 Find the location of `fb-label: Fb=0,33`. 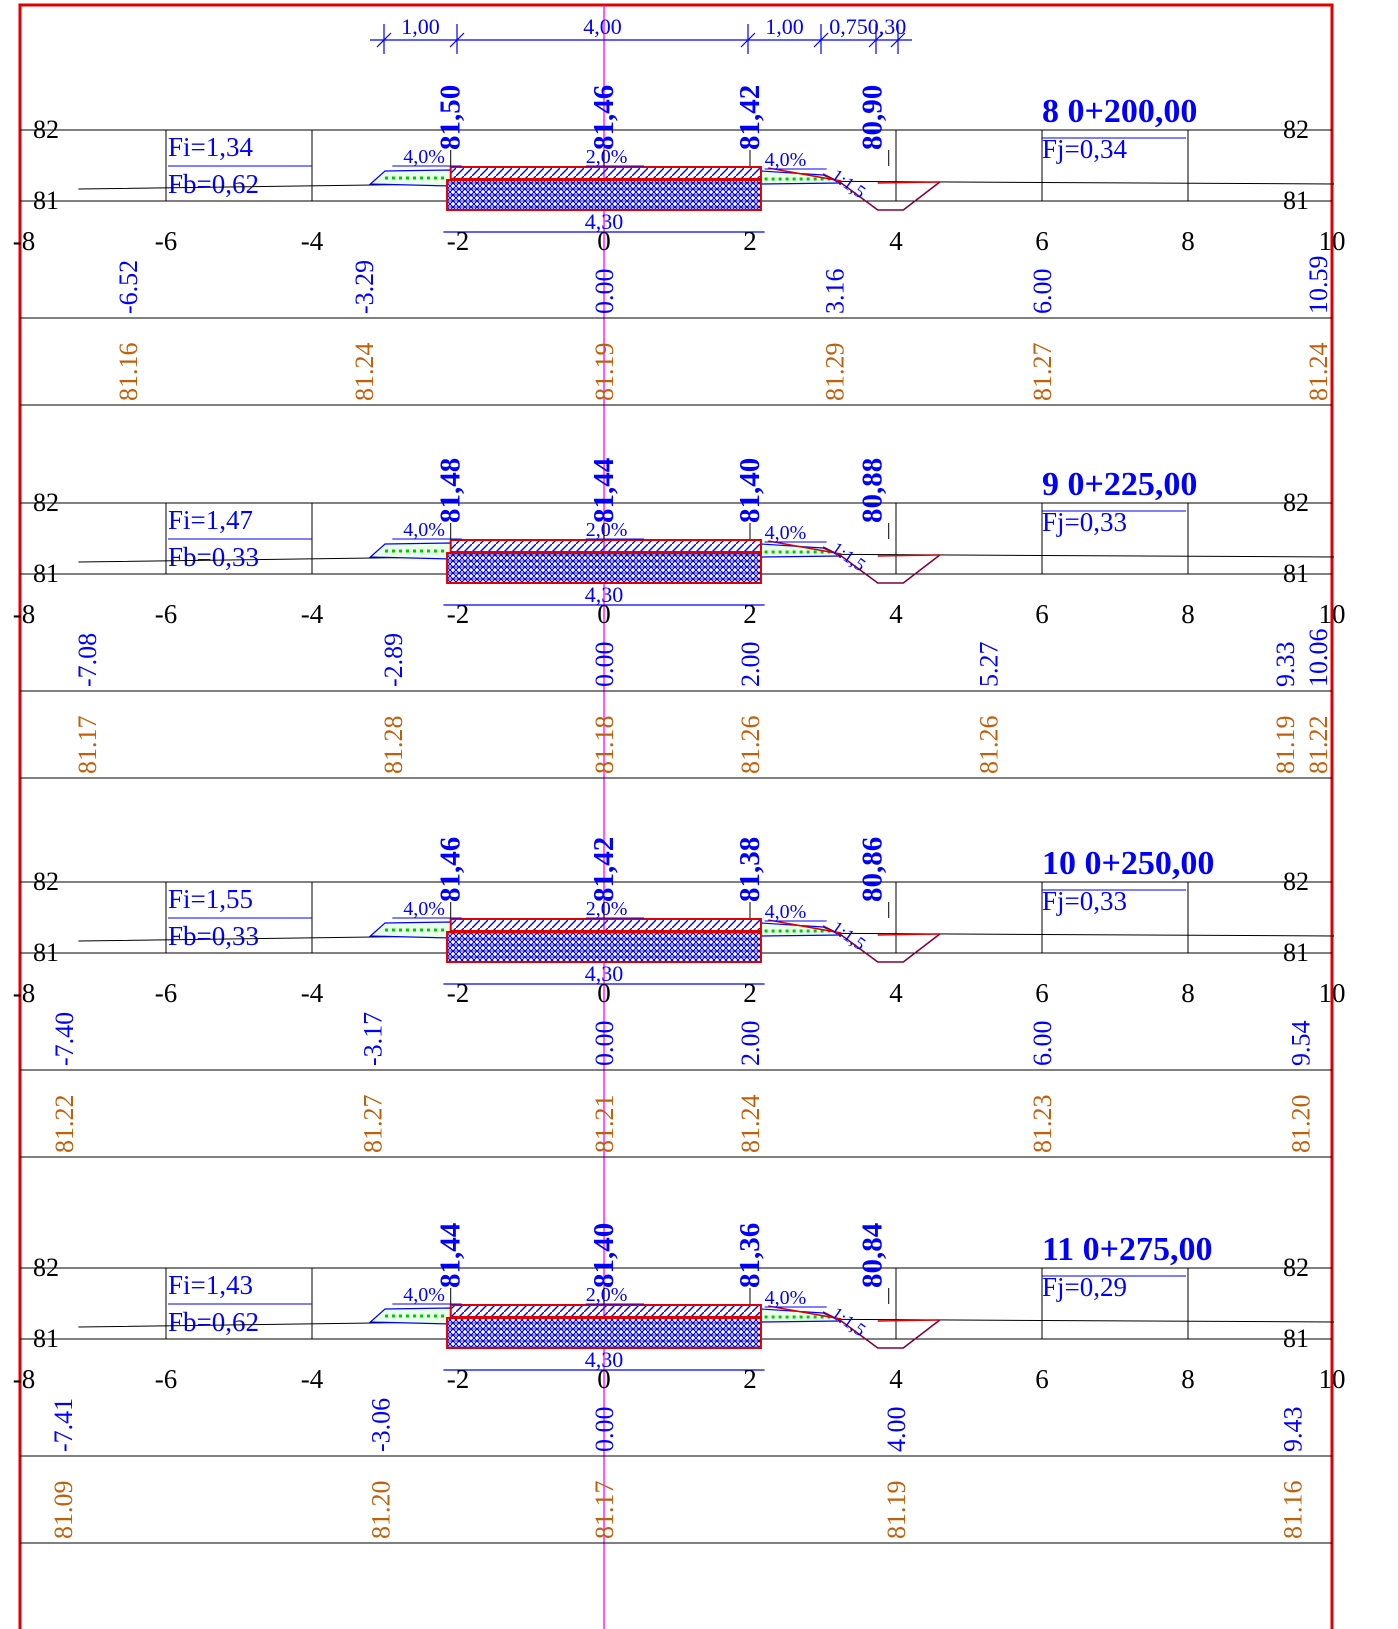

fb-label: Fb=0,33 is located at coordinates (213, 557).